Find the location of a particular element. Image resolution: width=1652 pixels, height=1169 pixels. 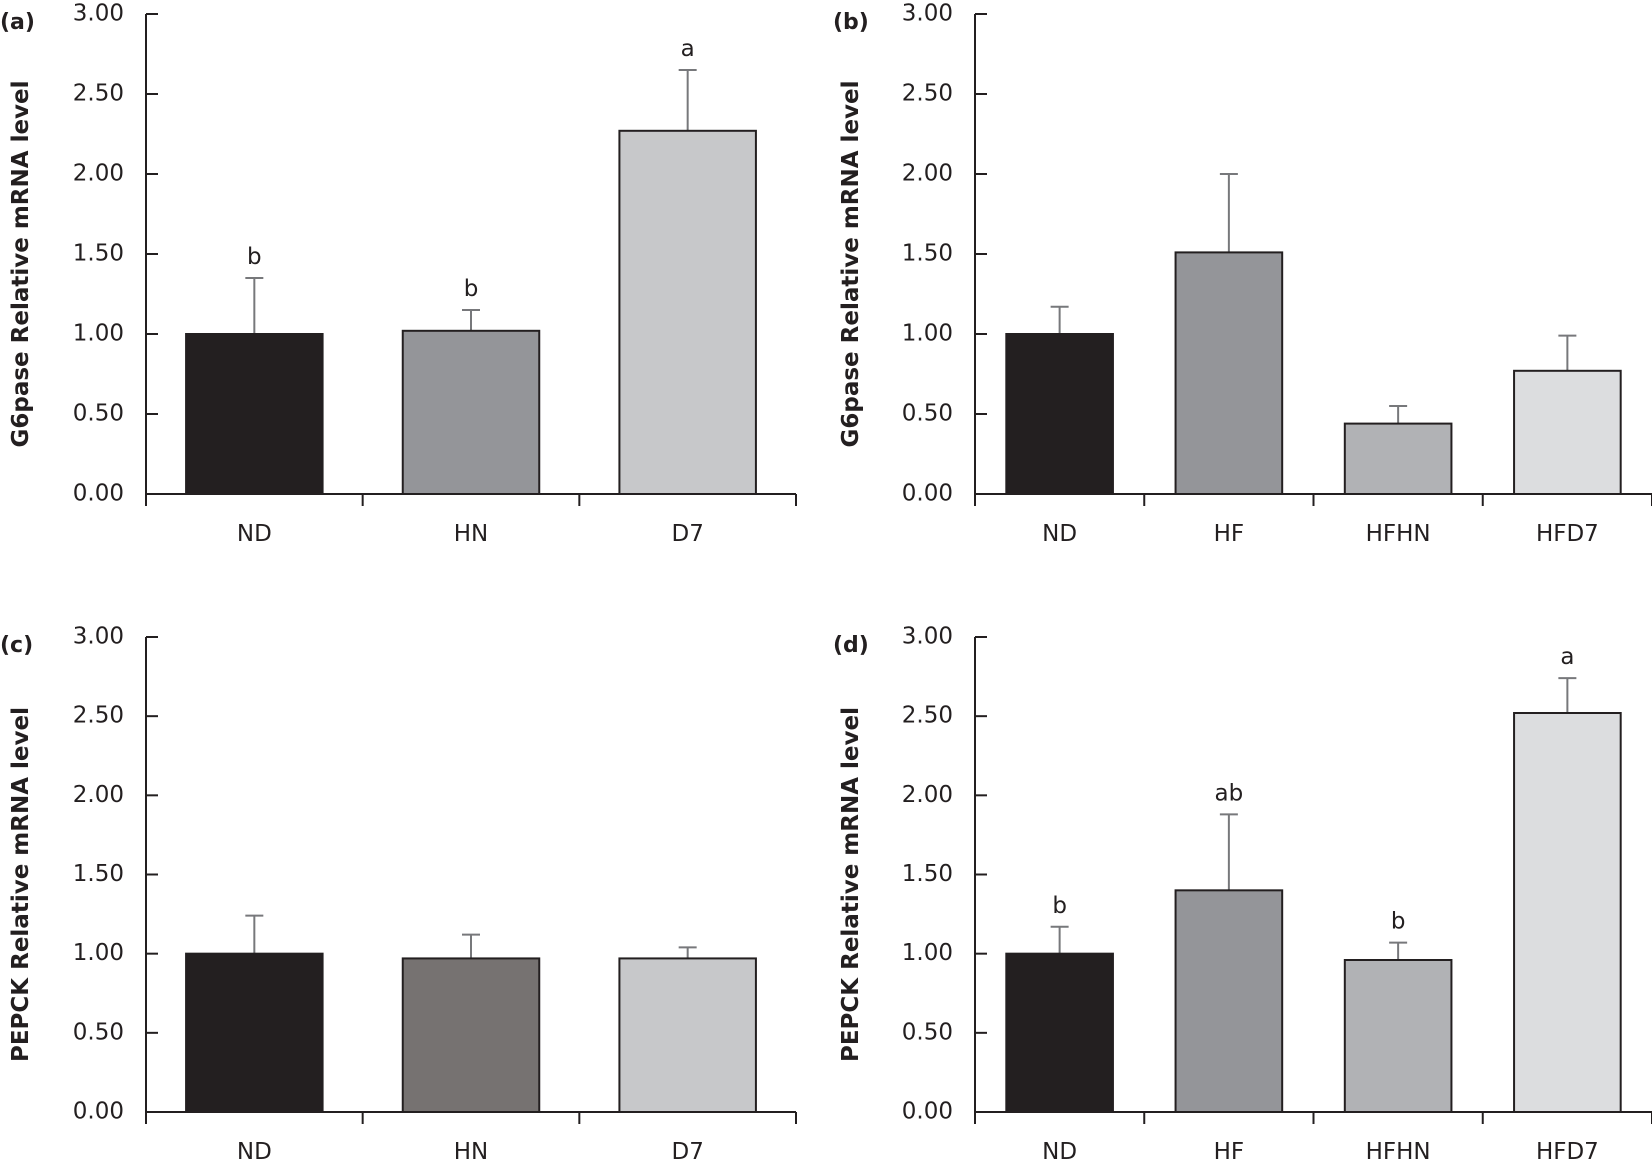

panel-label: (b) is located at coordinates (851, 22).